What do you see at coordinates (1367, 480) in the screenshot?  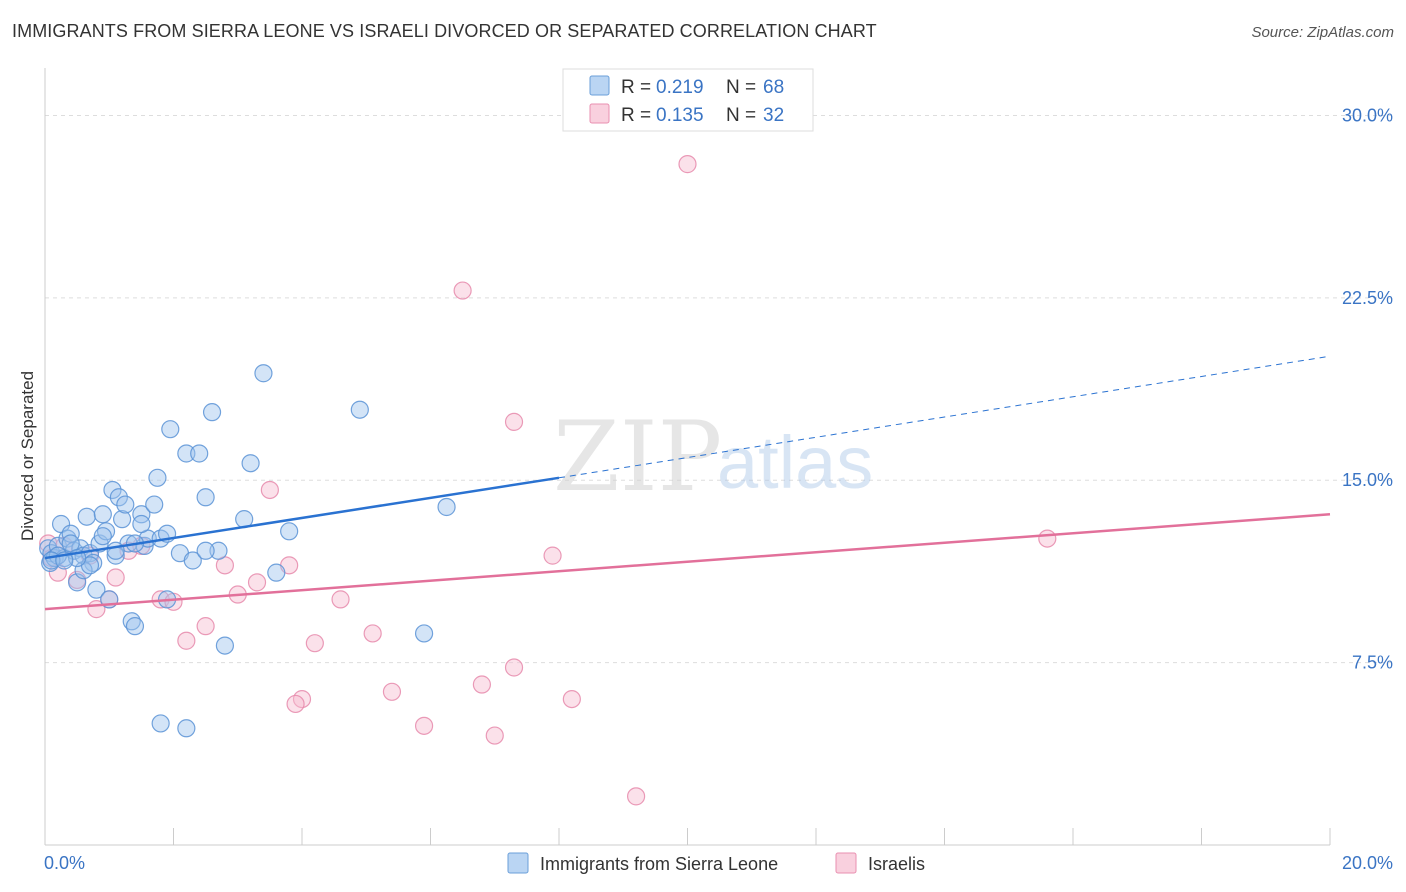 I see `y-tick-label-1: 15.0%` at bounding box center [1367, 480].